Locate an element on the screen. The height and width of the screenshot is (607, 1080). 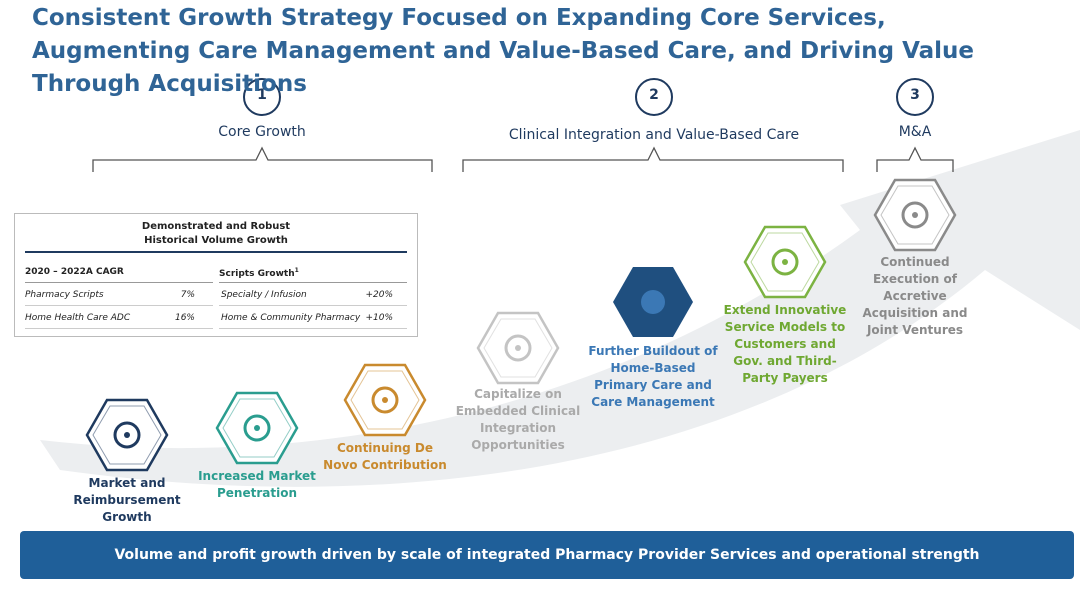
brackets is located at coordinates (523, 159).